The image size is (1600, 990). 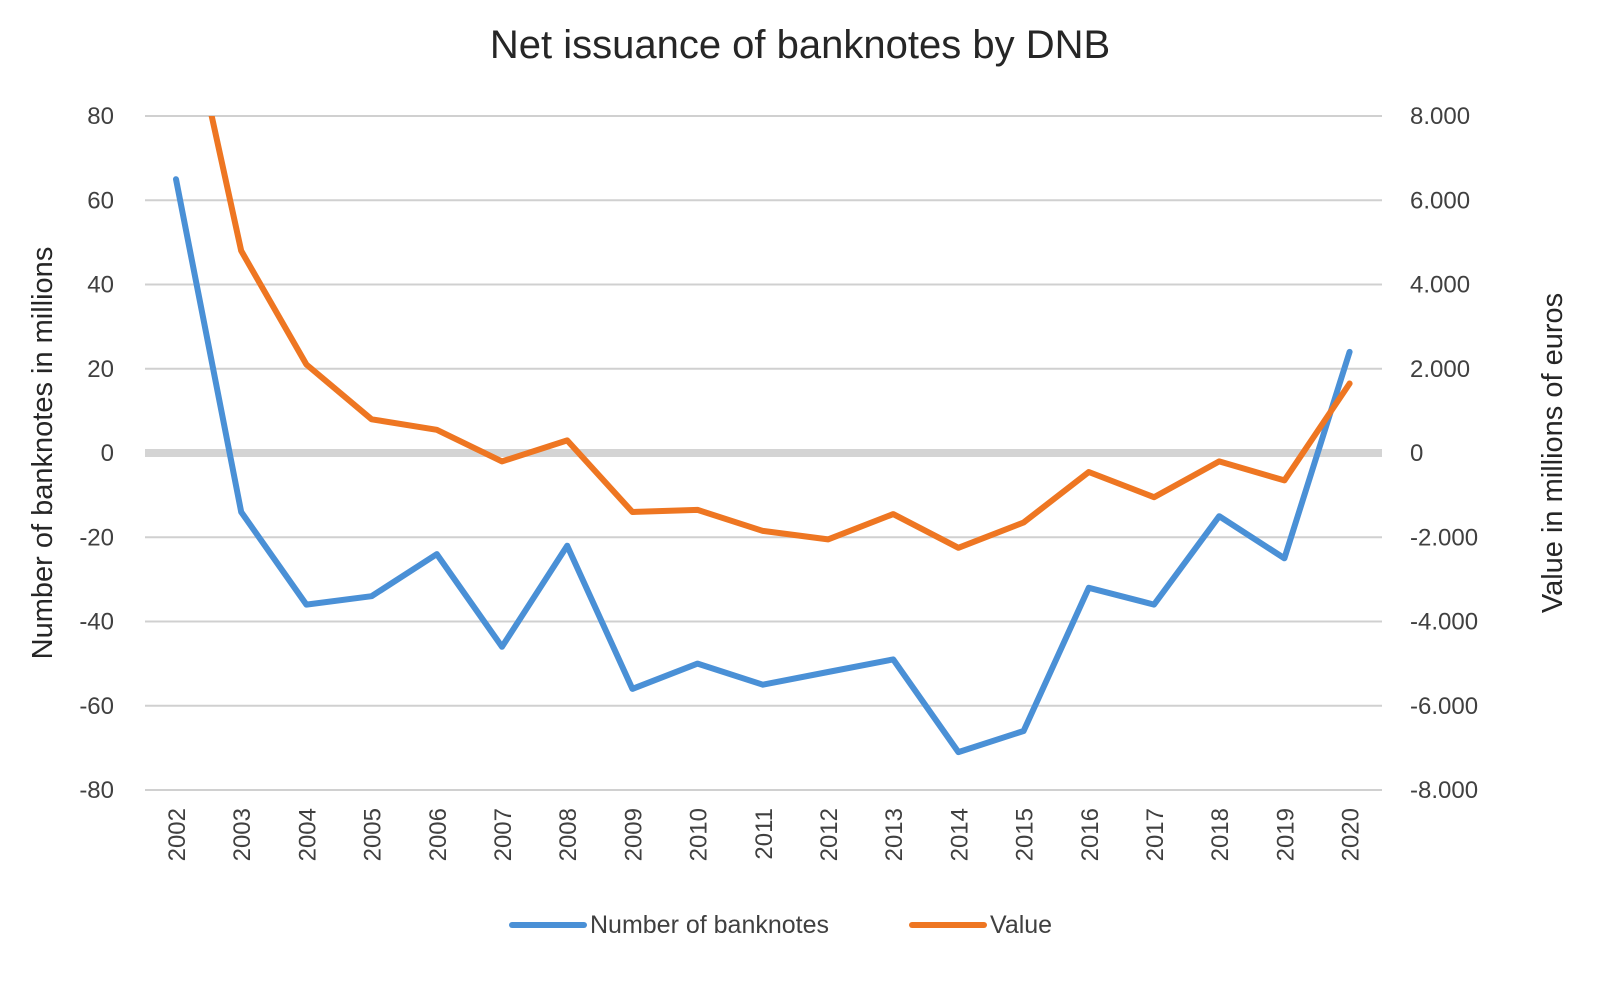 I want to click on right-tick-label: -2.000, so click(x=1444, y=537).